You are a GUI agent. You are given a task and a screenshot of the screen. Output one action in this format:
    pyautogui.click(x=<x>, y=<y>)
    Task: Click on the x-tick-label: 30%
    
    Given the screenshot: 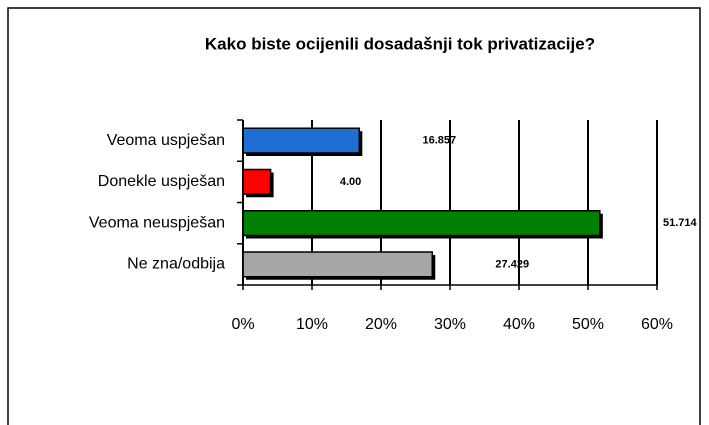 What is the action you would take?
    pyautogui.click(x=450, y=324)
    